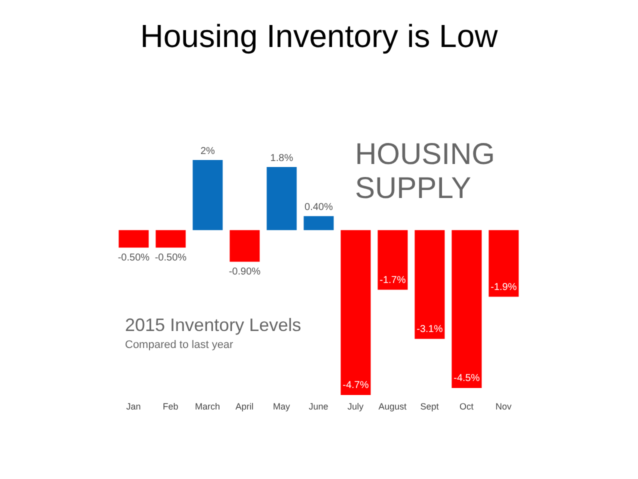 Image resolution: width=638 pixels, height=479 pixels. What do you see at coordinates (503, 406) in the screenshot?
I see `x-tick-label: Nov` at bounding box center [503, 406].